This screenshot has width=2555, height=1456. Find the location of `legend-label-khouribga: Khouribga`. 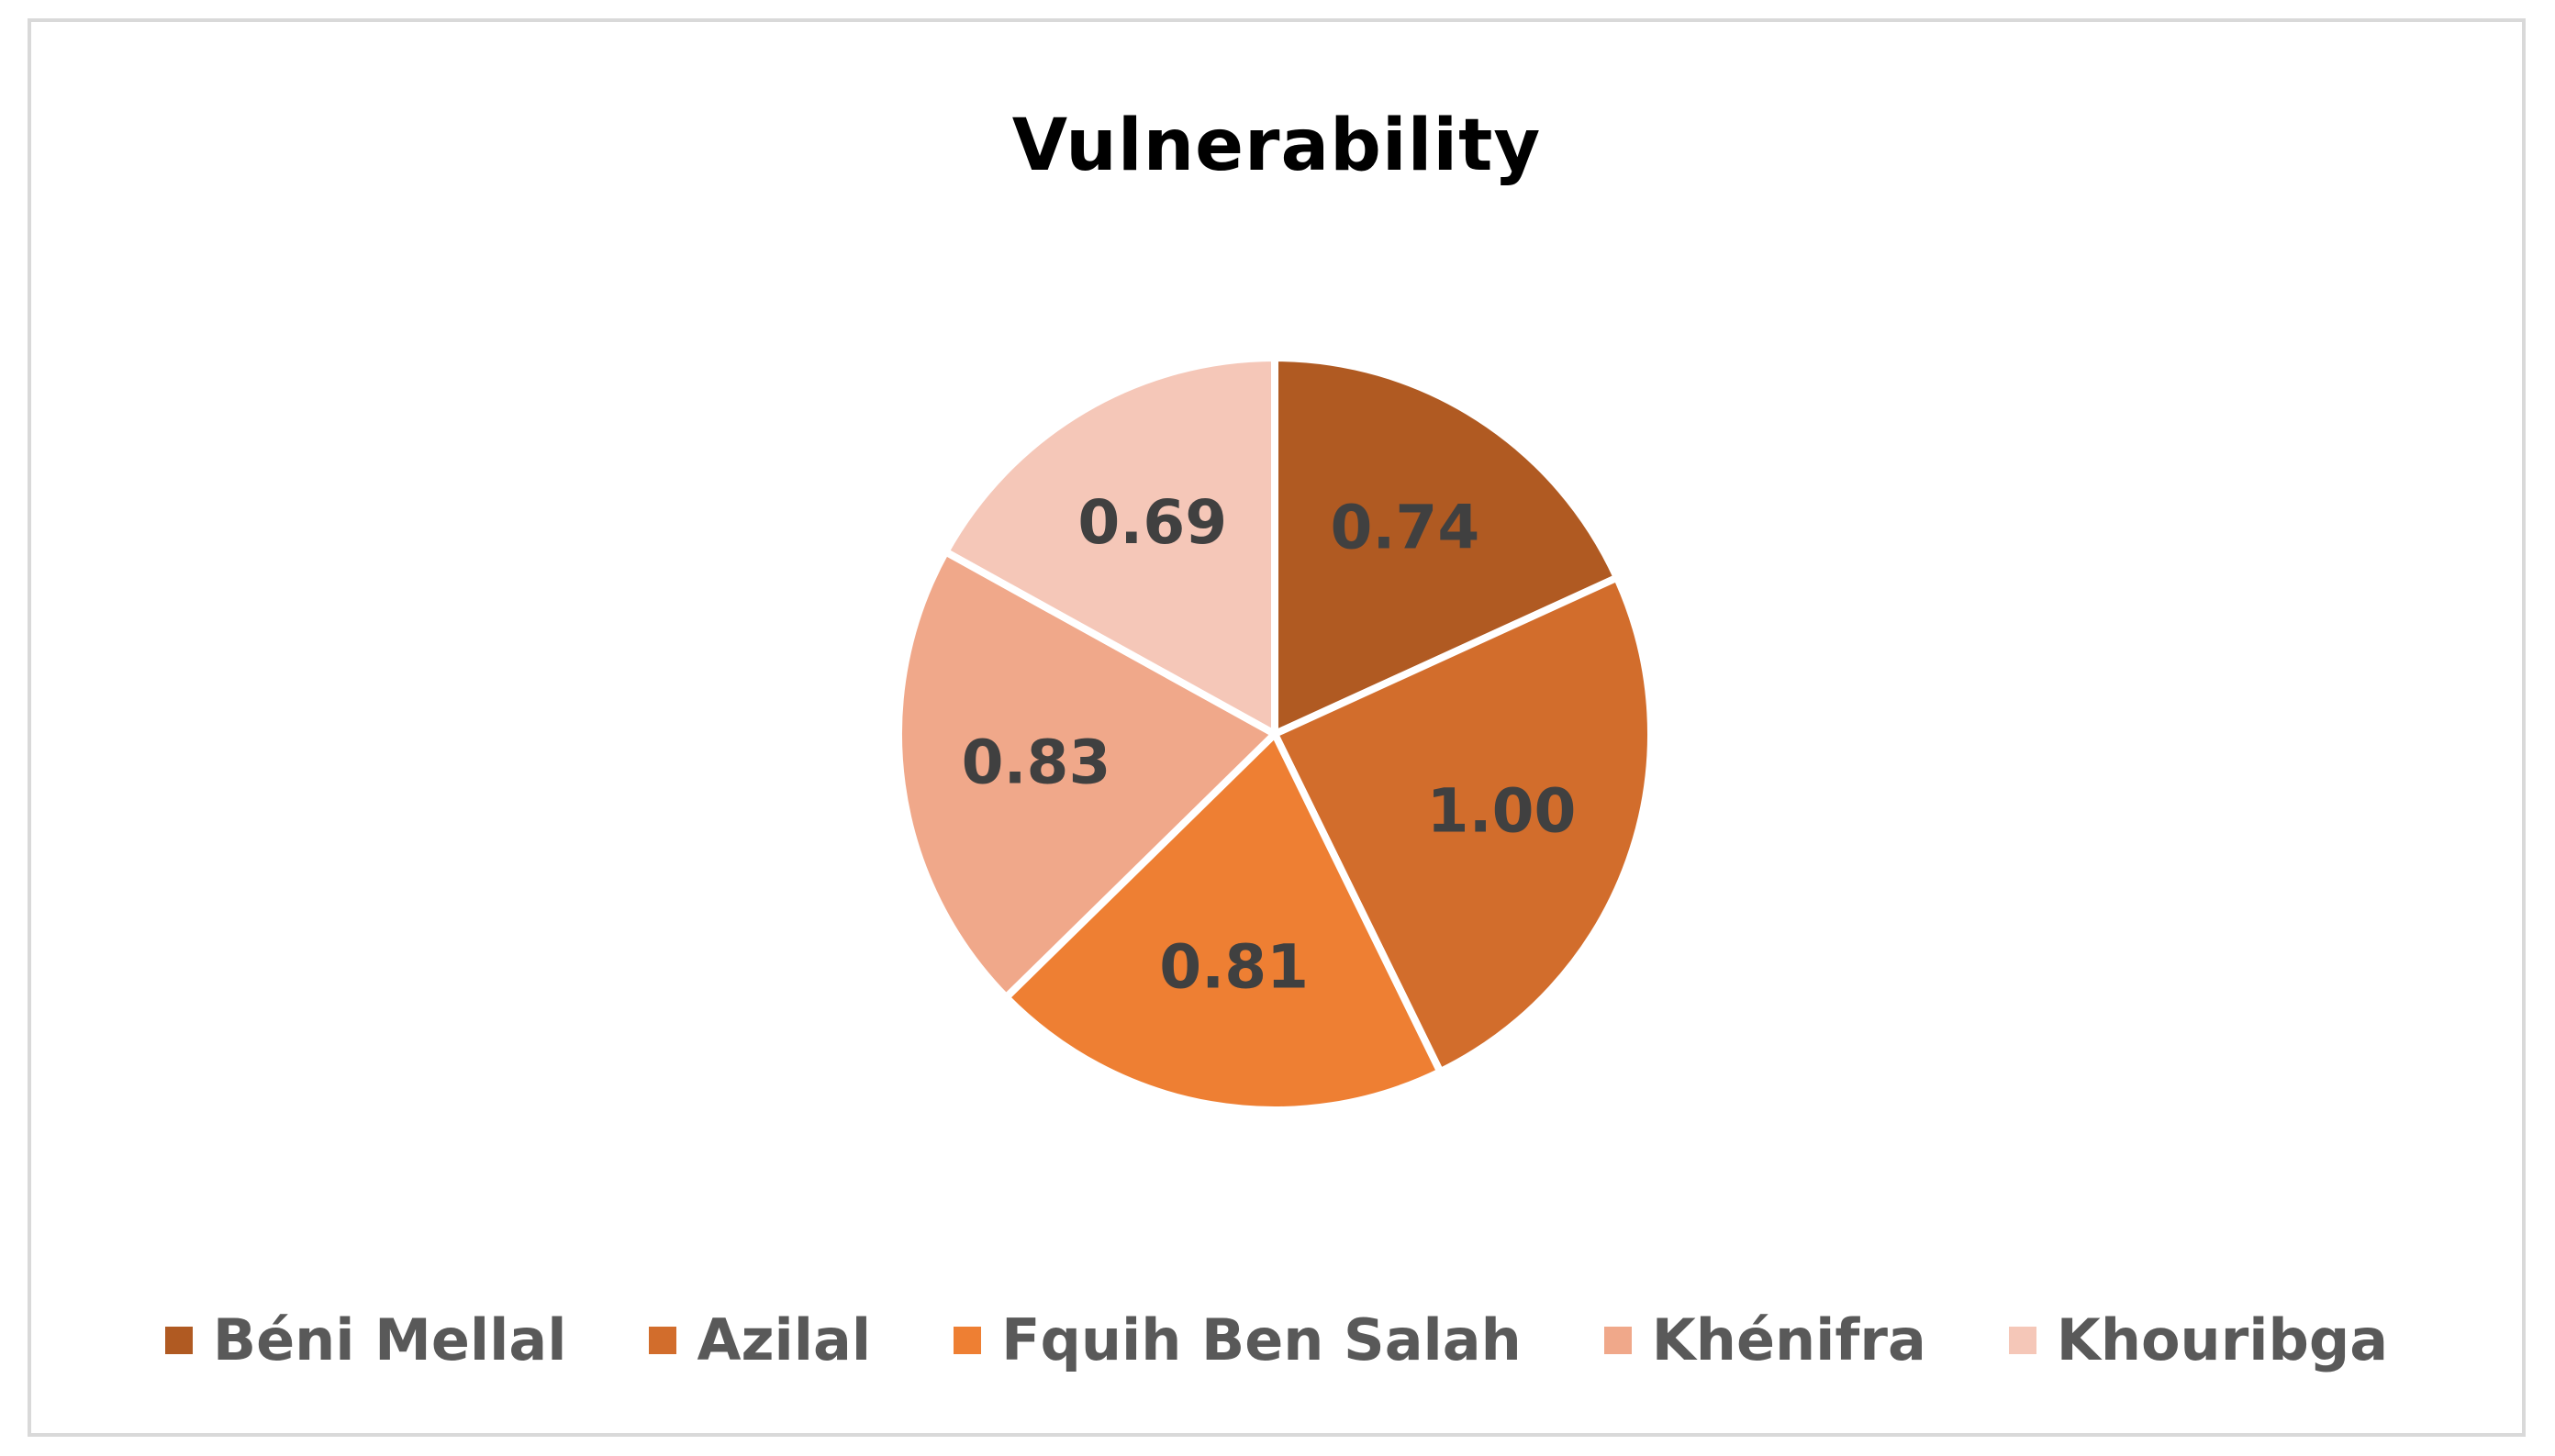

legend-label-khouribga: Khouribga is located at coordinates (2222, 1339).